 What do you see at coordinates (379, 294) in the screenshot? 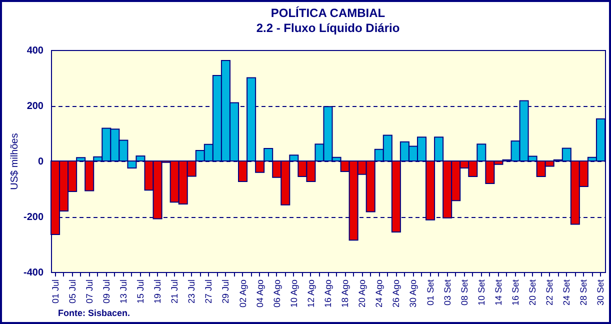
I see `x-tick-label: 24 Ago` at bounding box center [379, 294].